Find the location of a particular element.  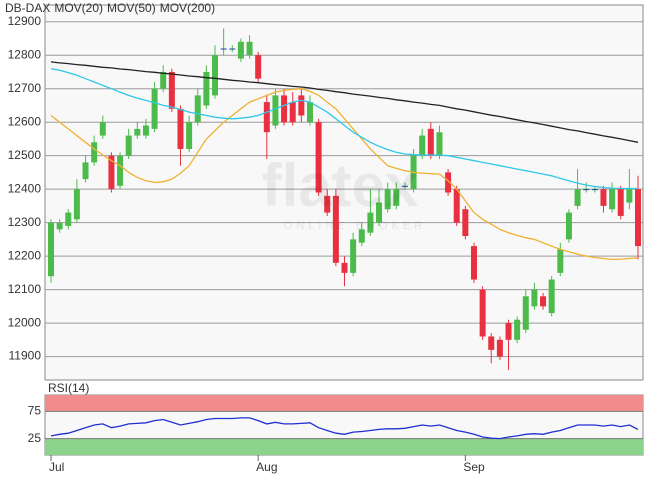

y-tick-label: 12300 is located at coordinates (25, 222).